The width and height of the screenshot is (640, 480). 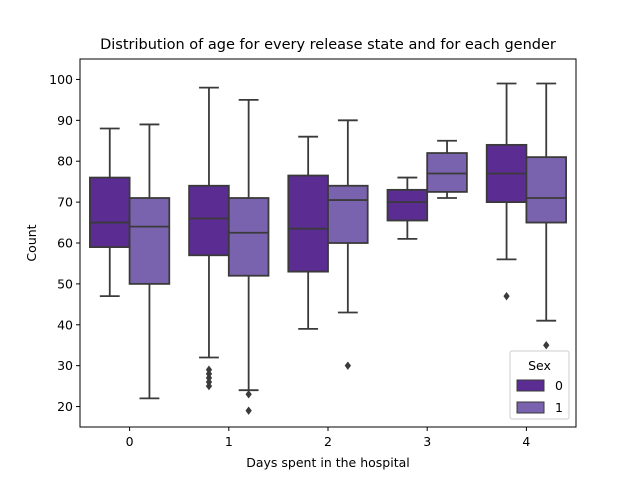 What do you see at coordinates (447, 172) in the screenshot?
I see `box-s1-c3` at bounding box center [447, 172].